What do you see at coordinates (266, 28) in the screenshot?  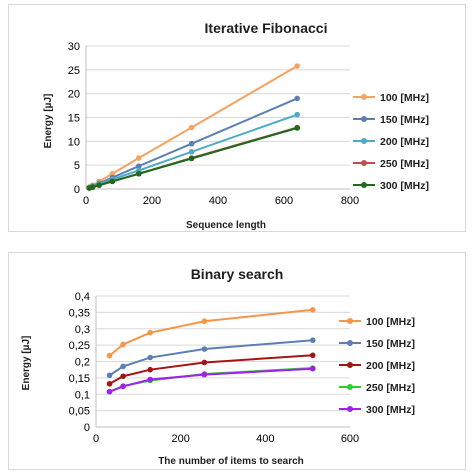 I see `chart-title: Iterative Fibonacci` at bounding box center [266, 28].